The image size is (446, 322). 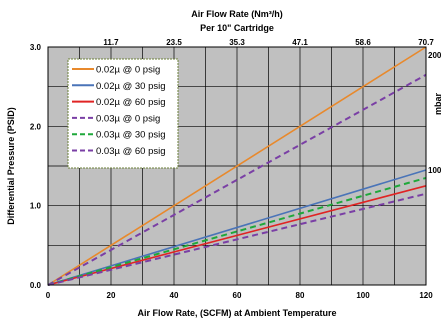 I want to click on x-tick-label: 80, so click(x=300, y=295).